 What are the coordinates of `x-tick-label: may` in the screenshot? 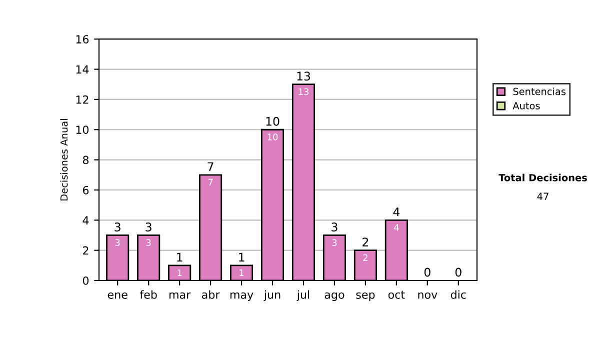 It's located at (242, 296).